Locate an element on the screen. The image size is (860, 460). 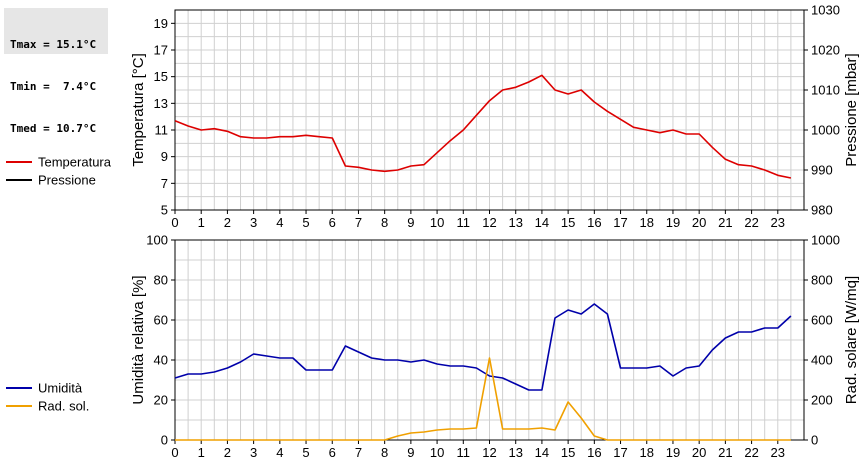
y2-tick-label: 1010 is located at coordinates (825, 90).